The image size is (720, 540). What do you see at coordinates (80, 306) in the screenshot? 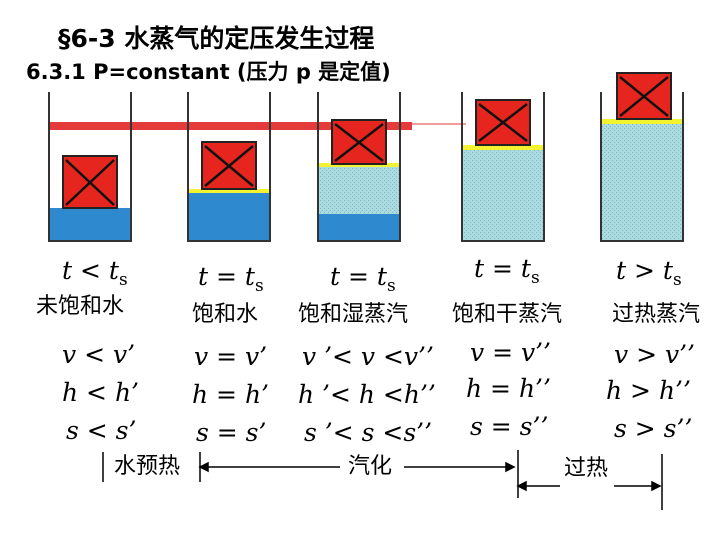
I see `state-1-name: 未饱和水` at bounding box center [80, 306].